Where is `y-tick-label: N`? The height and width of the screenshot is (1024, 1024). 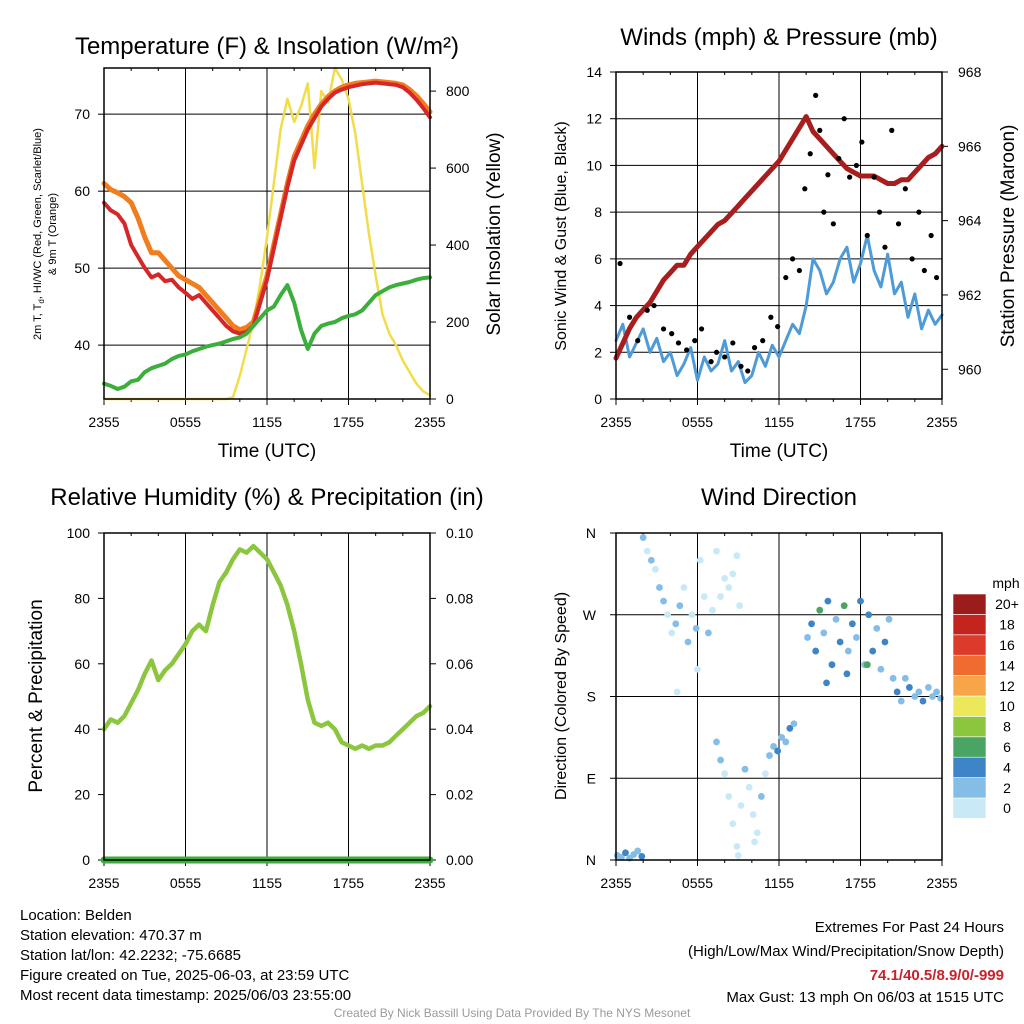 y-tick-label: N is located at coordinates (591, 860).